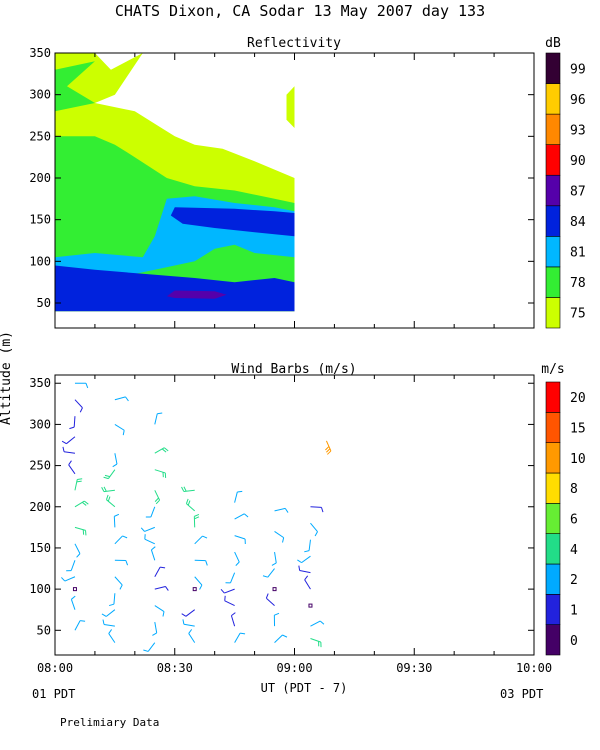 This screenshot has height=750, width=600. What do you see at coordinates (53, 694) in the screenshot?
I see `x-left-label: 01 PDT` at bounding box center [53, 694].